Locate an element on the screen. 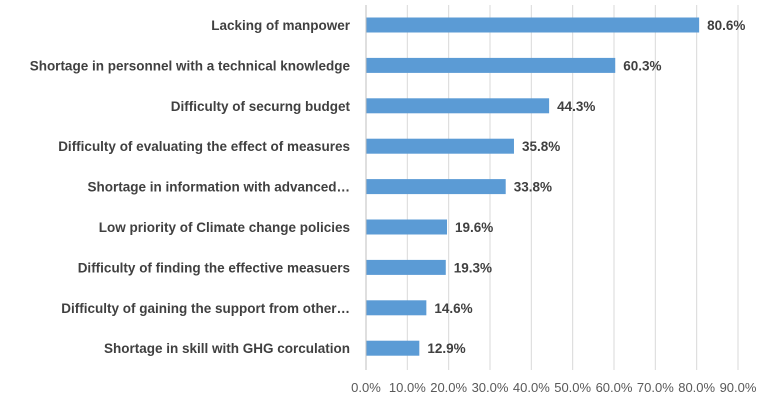 This screenshot has width=768, height=405. x-tick-label: 10.0% is located at coordinates (407, 387).